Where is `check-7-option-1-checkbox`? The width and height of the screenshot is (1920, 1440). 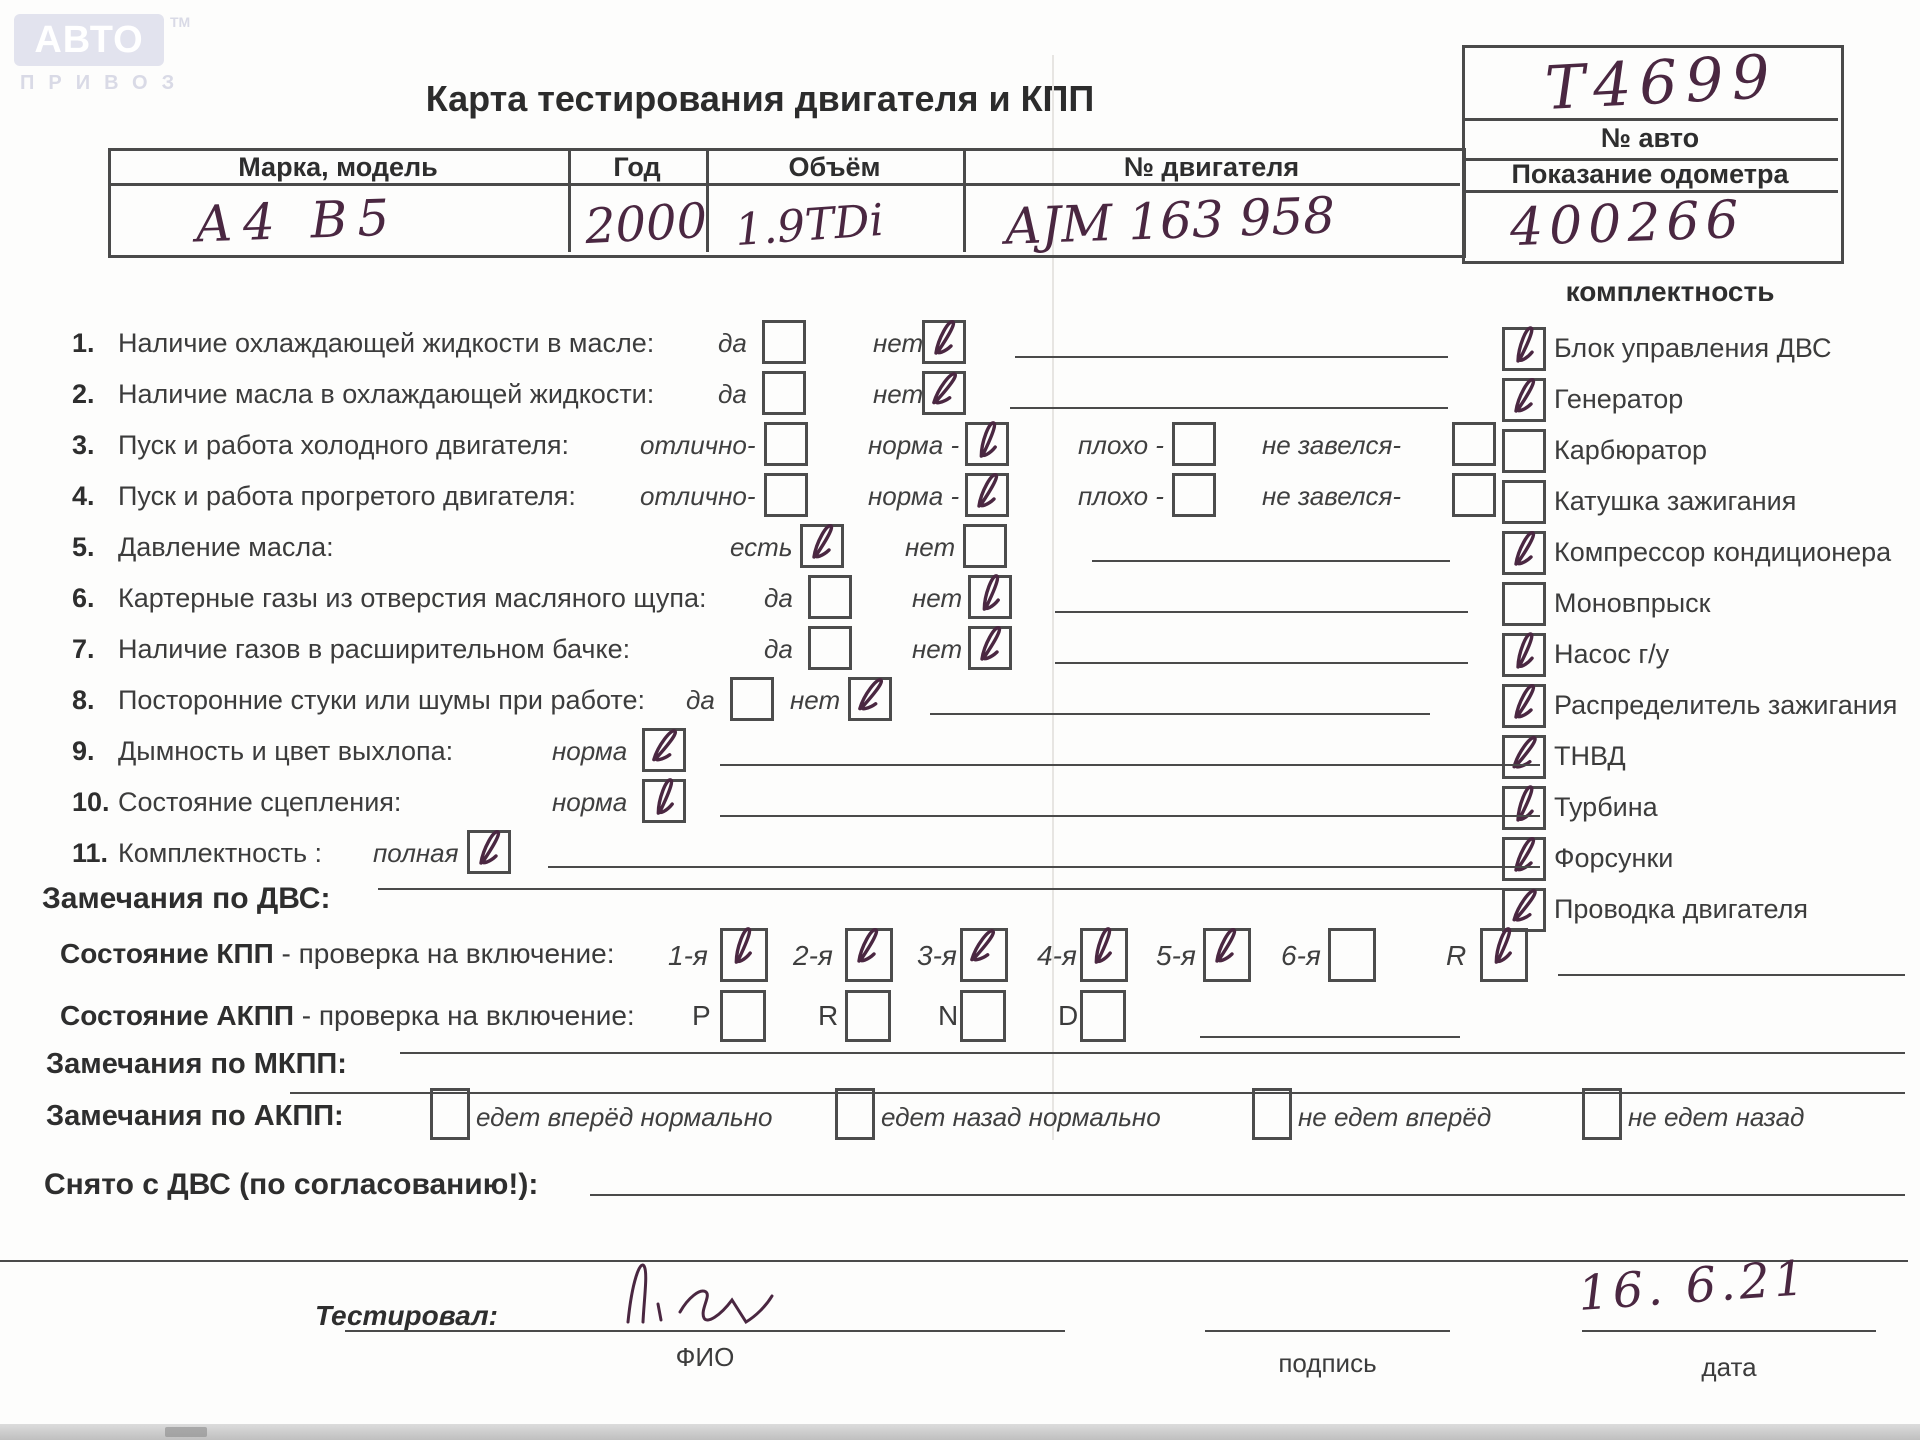 check-7-option-1-checkbox is located at coordinates (990, 648).